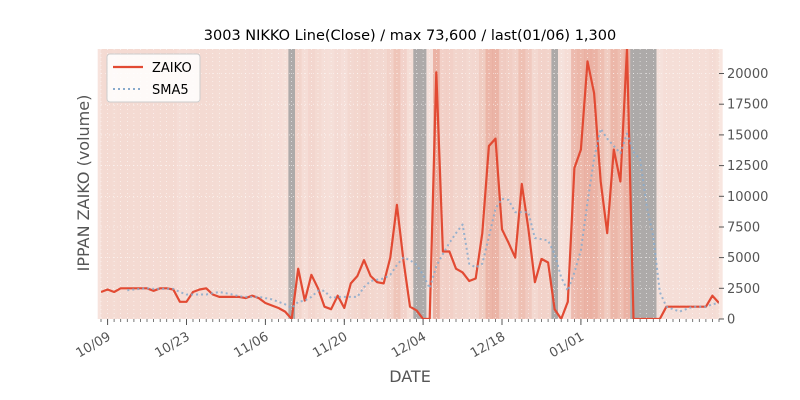 The image size is (800, 400). What do you see at coordinates (330, 345) in the screenshot?
I see `x-tick-label: 11/20` at bounding box center [330, 345].